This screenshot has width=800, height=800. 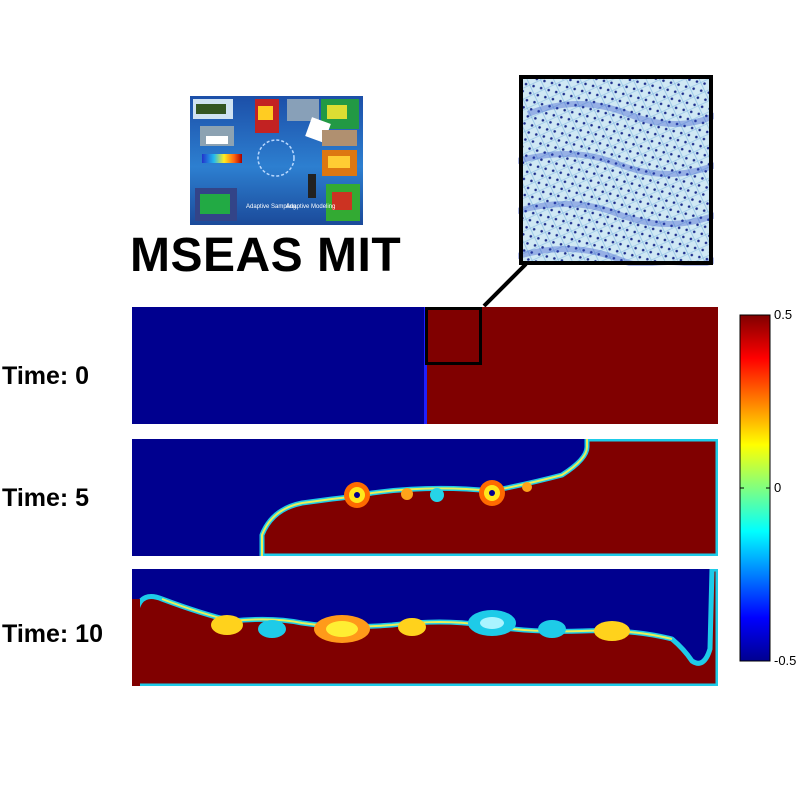 I want to click on colorbar-tick-1: 0, so click(x=778, y=487).